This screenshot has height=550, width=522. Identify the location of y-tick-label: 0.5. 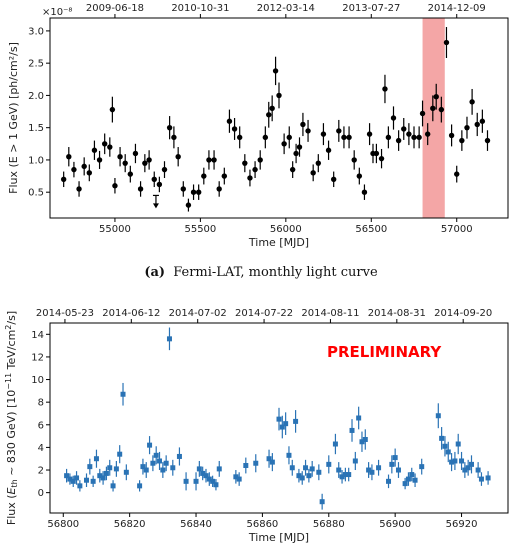
(36, 193).